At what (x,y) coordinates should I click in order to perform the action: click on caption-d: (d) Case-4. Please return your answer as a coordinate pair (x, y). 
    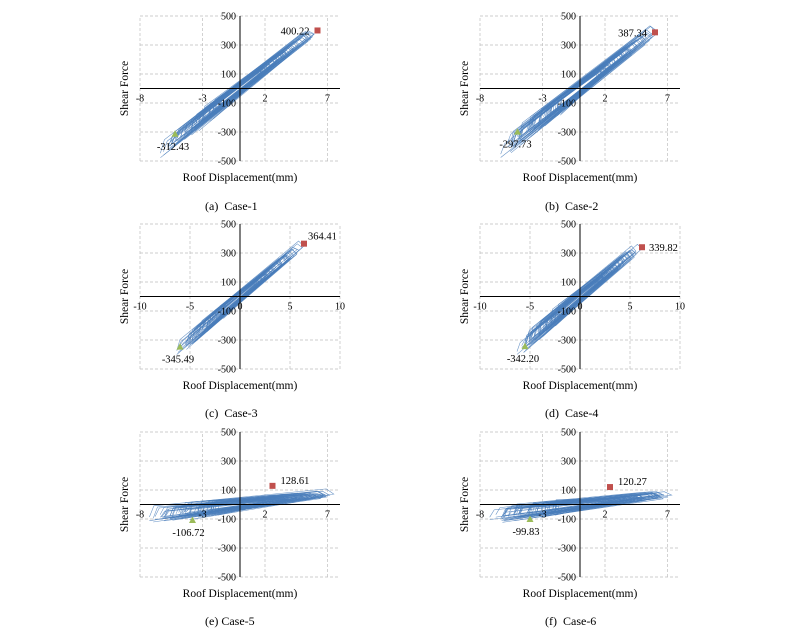
    Looking at the image, I should click on (572, 413).